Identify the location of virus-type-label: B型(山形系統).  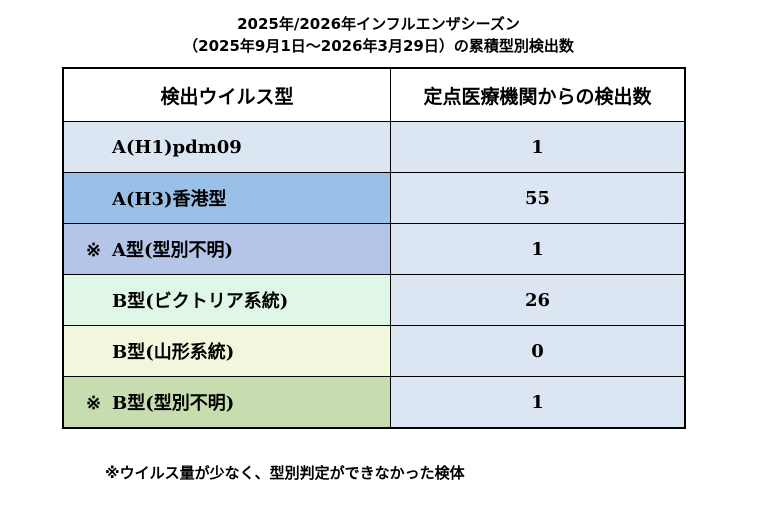
(173, 352).